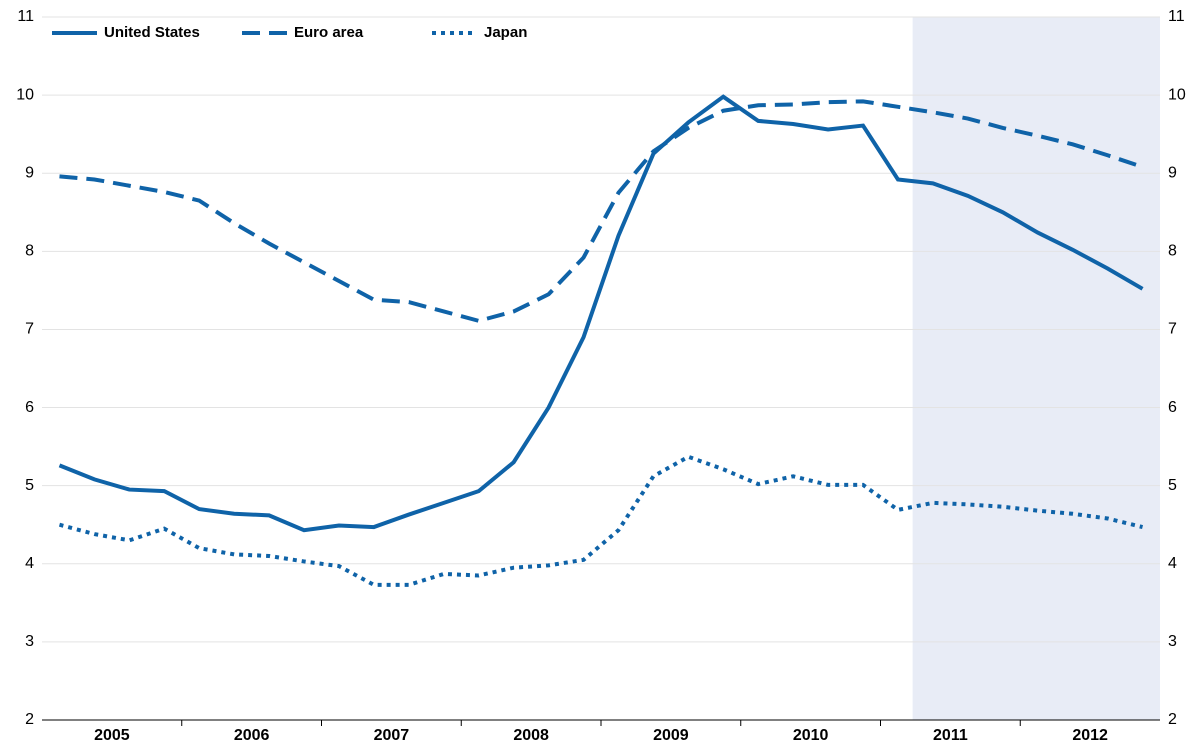 Image resolution: width=1201 pixels, height=754 pixels. What do you see at coordinates (392, 735) in the screenshot?
I see `x-tick-label: 2007` at bounding box center [392, 735].